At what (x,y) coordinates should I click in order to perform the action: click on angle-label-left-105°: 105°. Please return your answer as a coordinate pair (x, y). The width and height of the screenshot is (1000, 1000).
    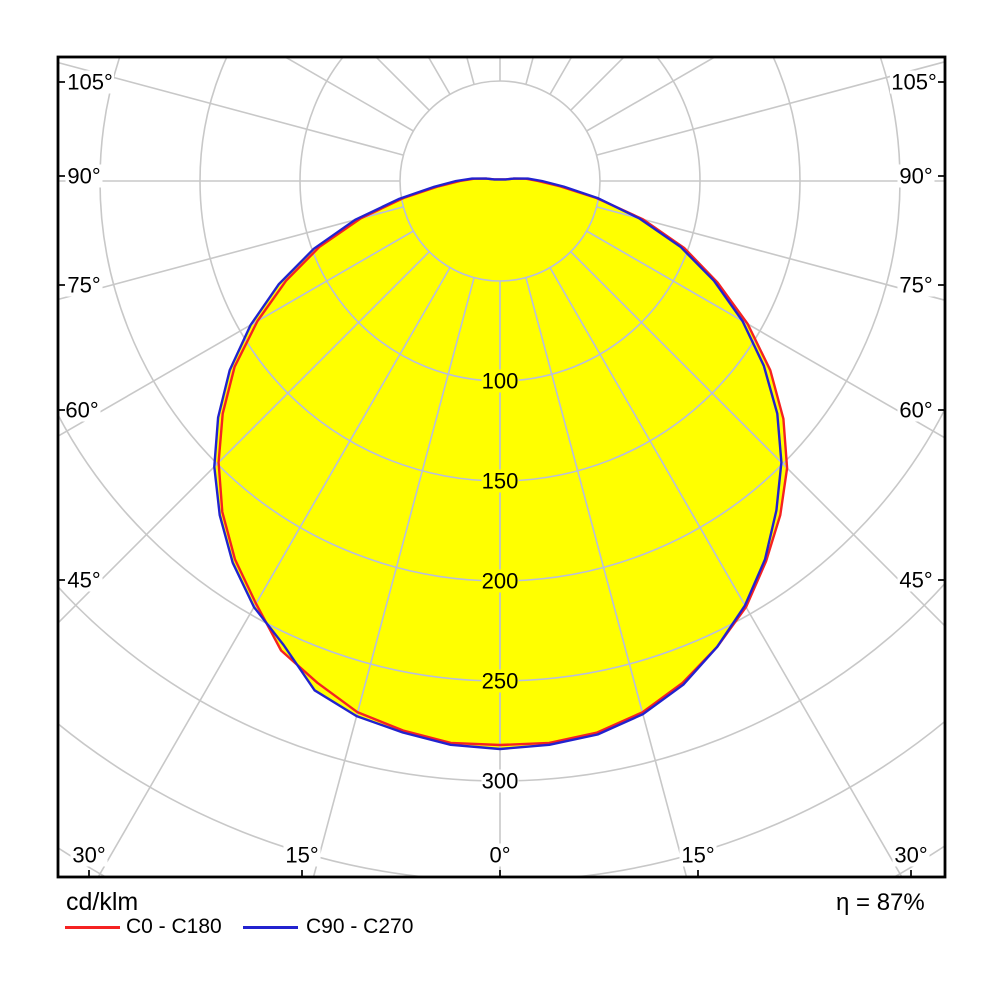
    Looking at the image, I should click on (90, 82).